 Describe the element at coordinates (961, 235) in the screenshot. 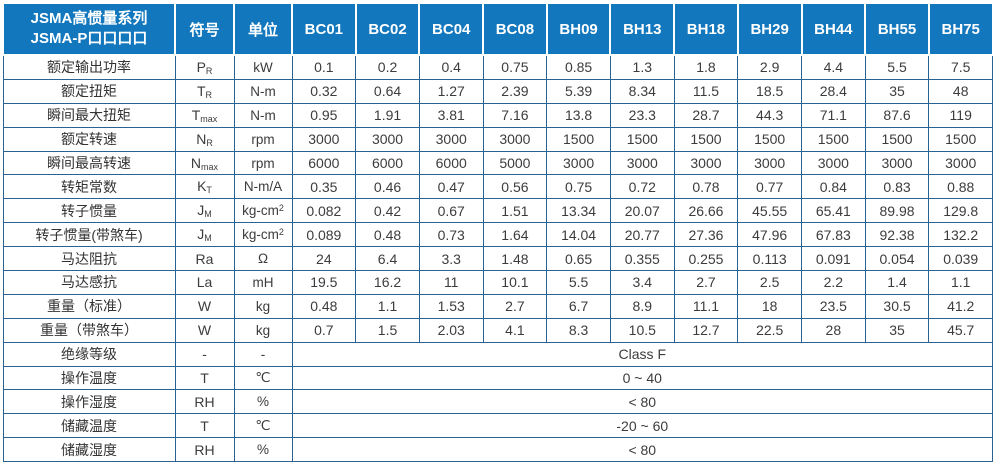

I see `value-cell: 132.2` at that location.